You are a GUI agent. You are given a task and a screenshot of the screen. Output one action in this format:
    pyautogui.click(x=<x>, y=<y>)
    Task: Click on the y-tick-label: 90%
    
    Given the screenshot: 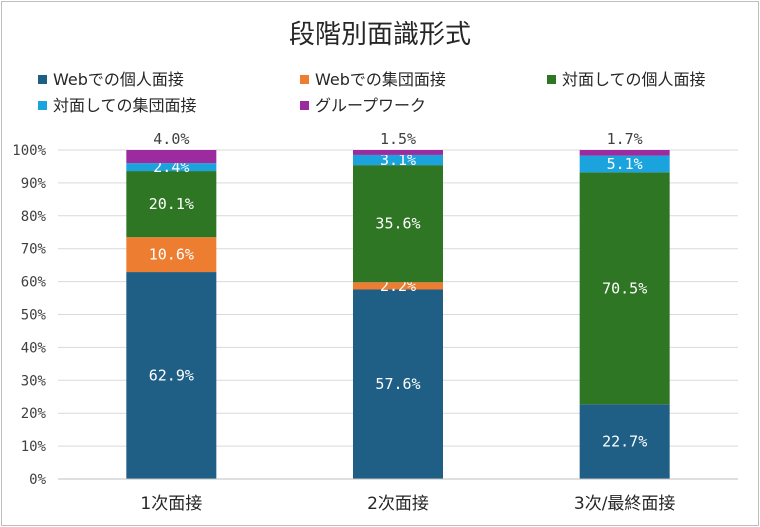 What is the action you would take?
    pyautogui.click(x=34, y=184)
    